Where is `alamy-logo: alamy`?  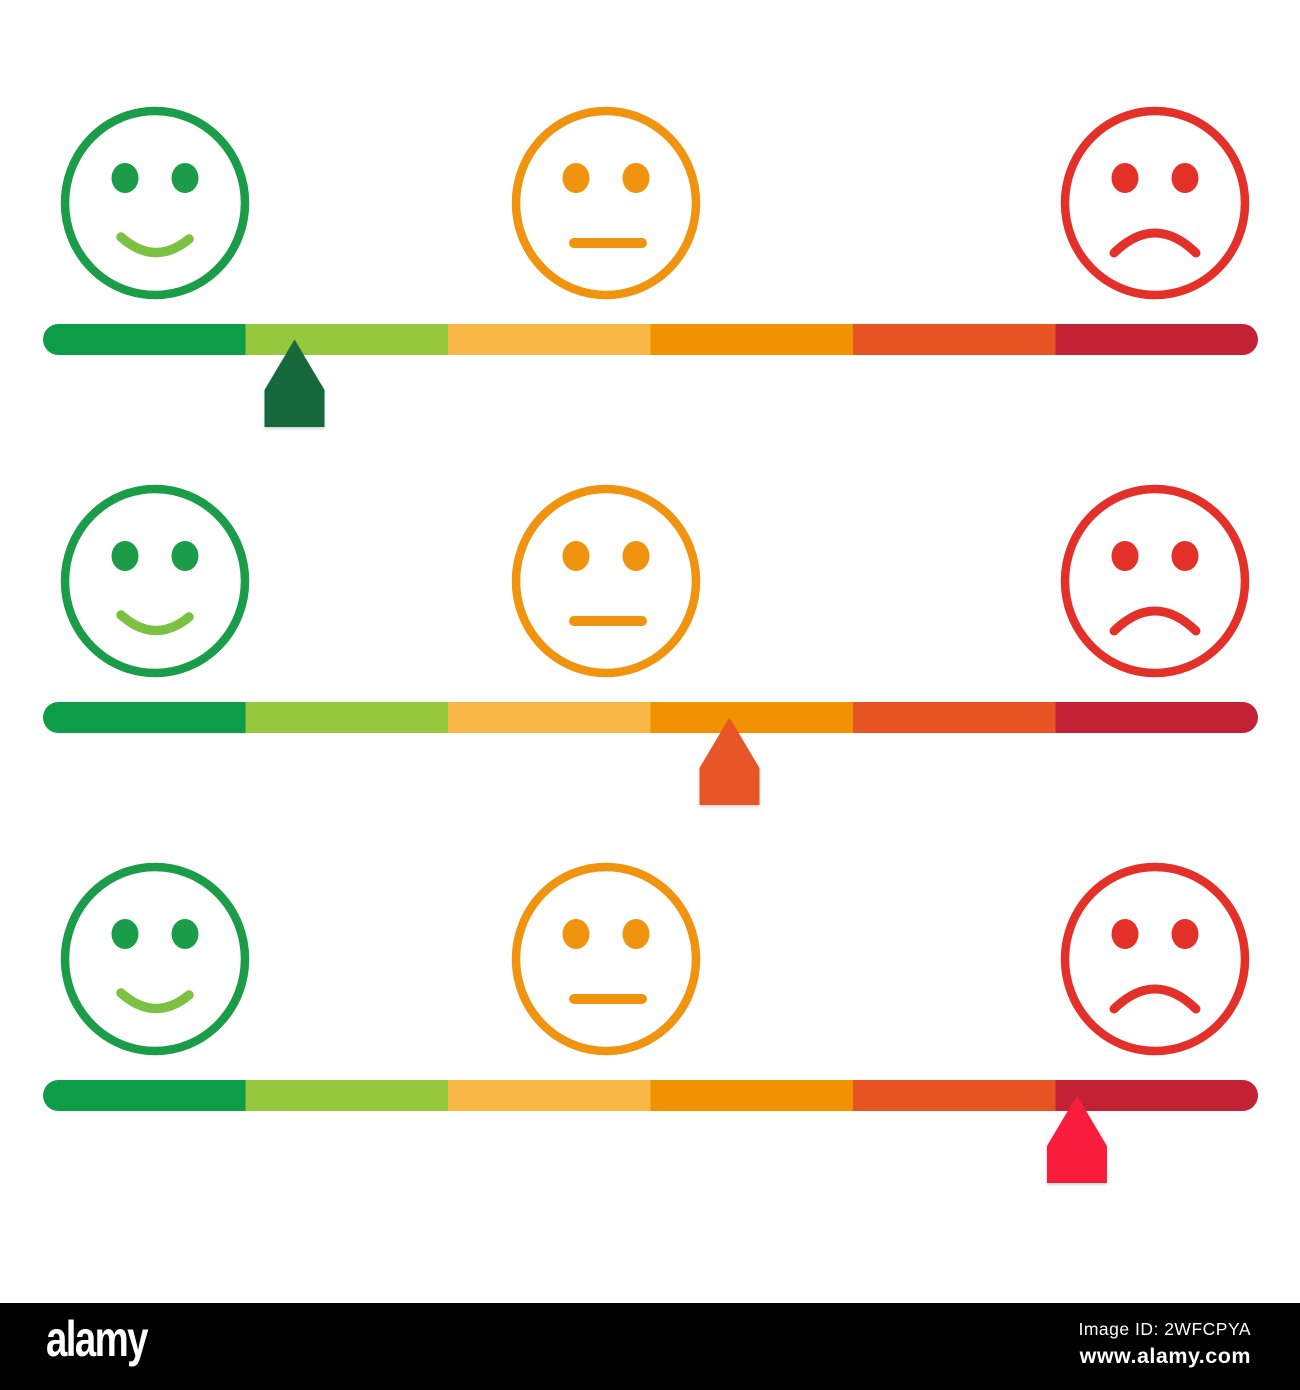 alamy-logo: alamy is located at coordinates (97, 1339).